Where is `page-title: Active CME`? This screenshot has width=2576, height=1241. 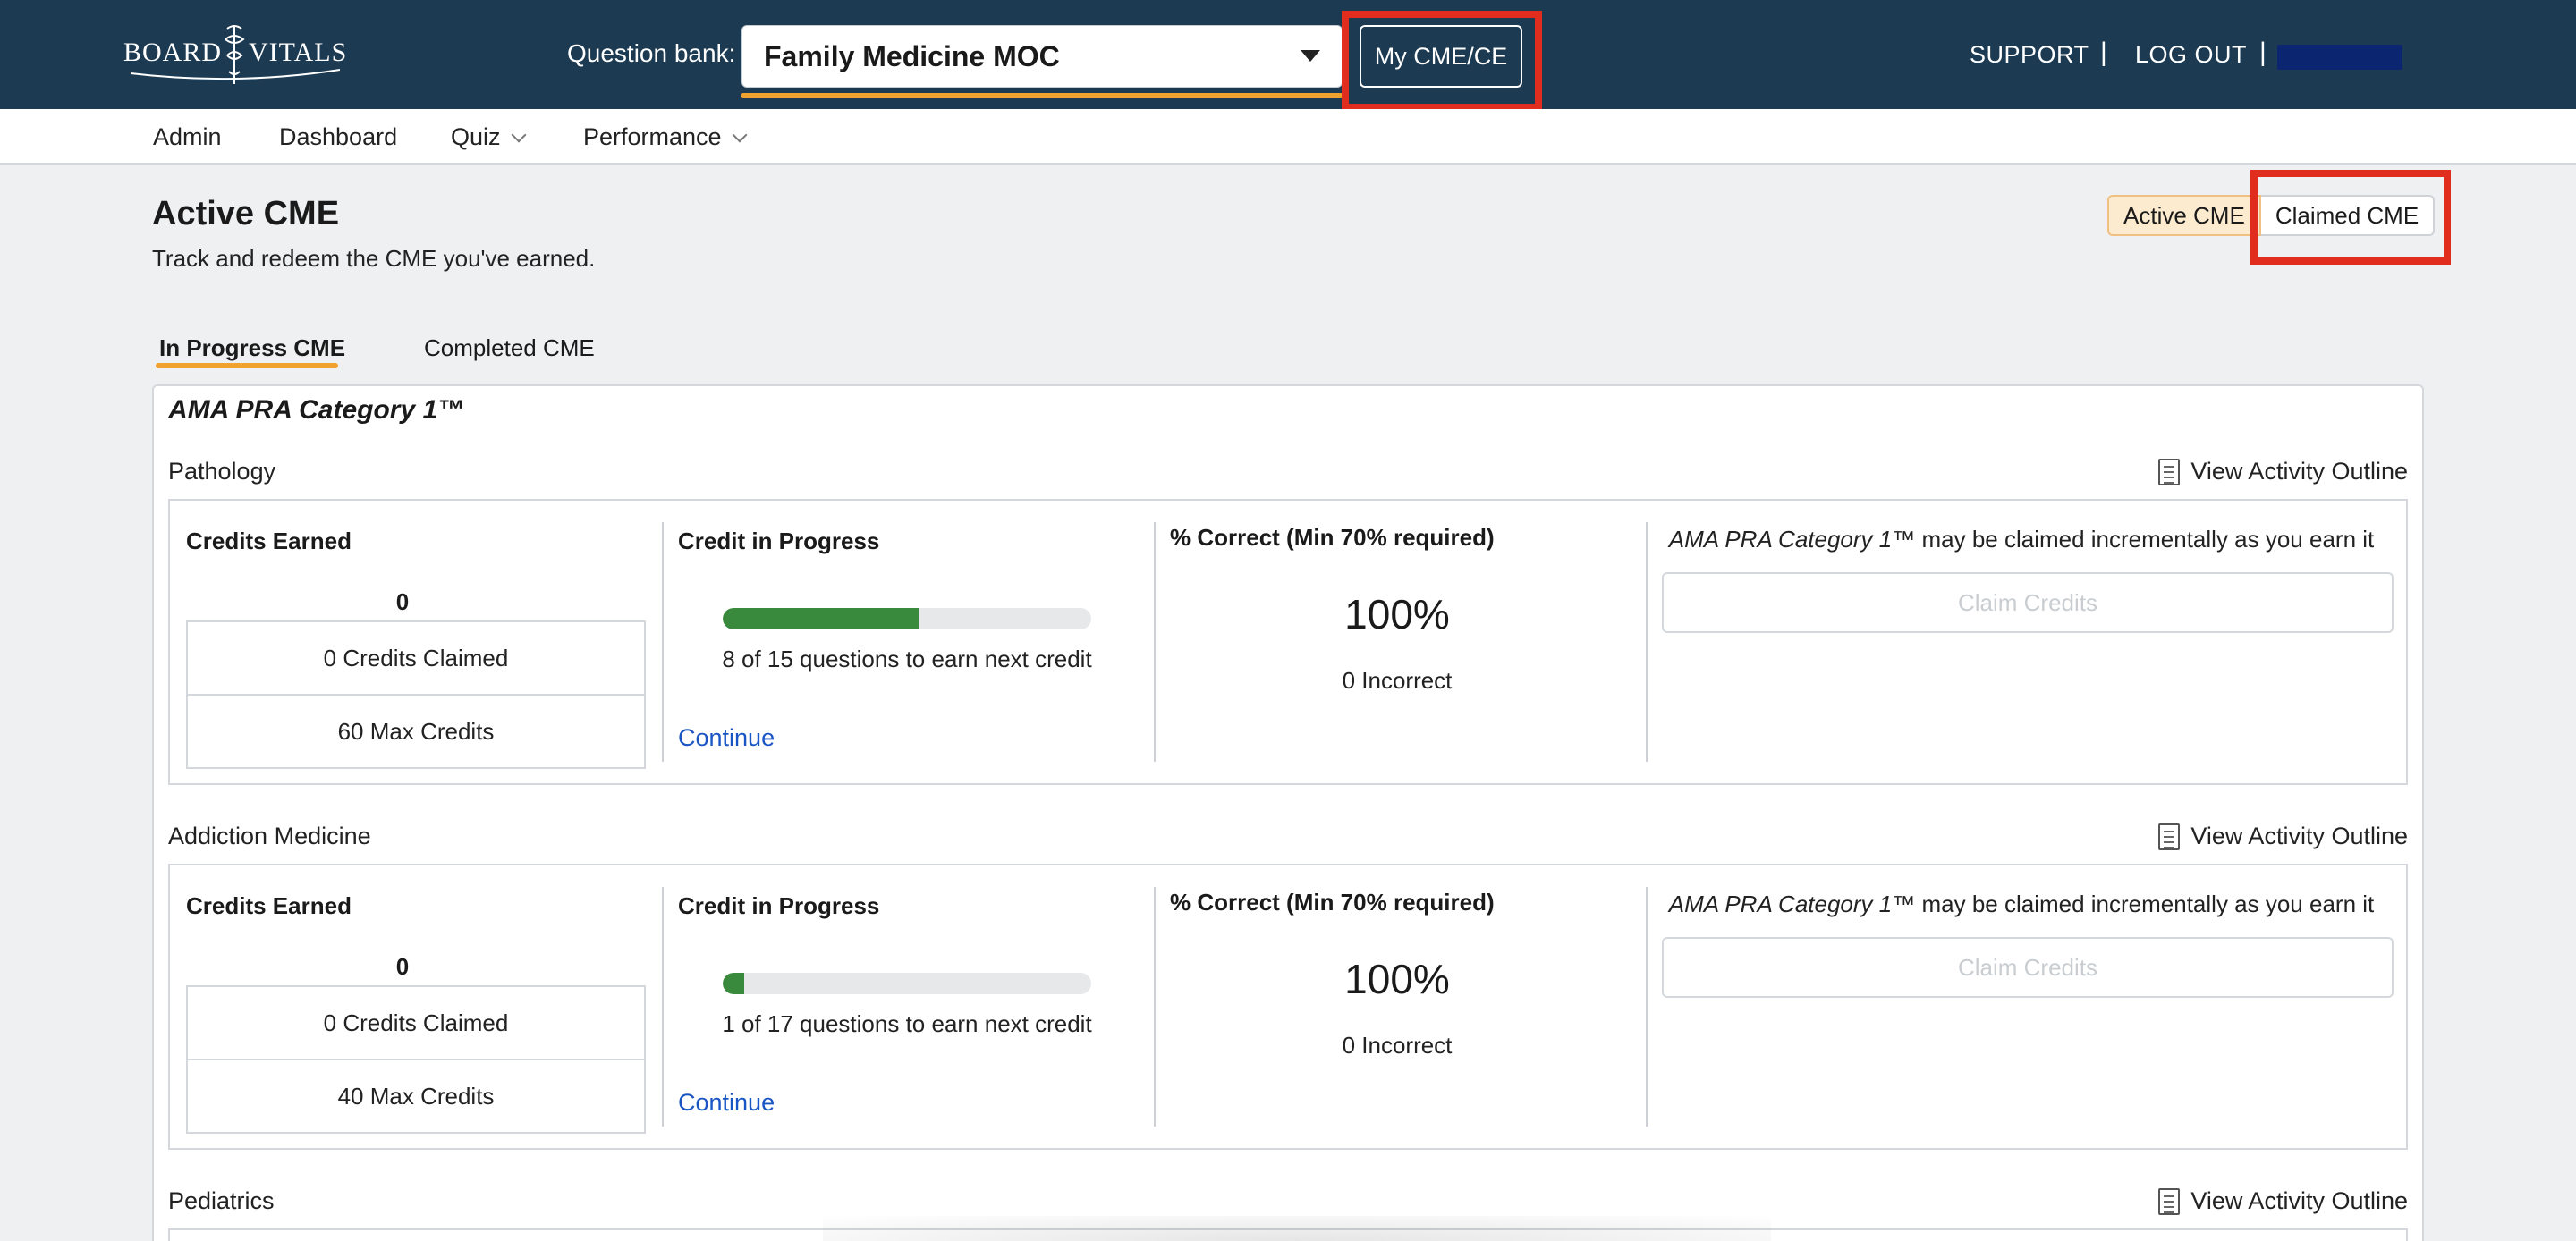
page-title: Active CME is located at coordinates (246, 213).